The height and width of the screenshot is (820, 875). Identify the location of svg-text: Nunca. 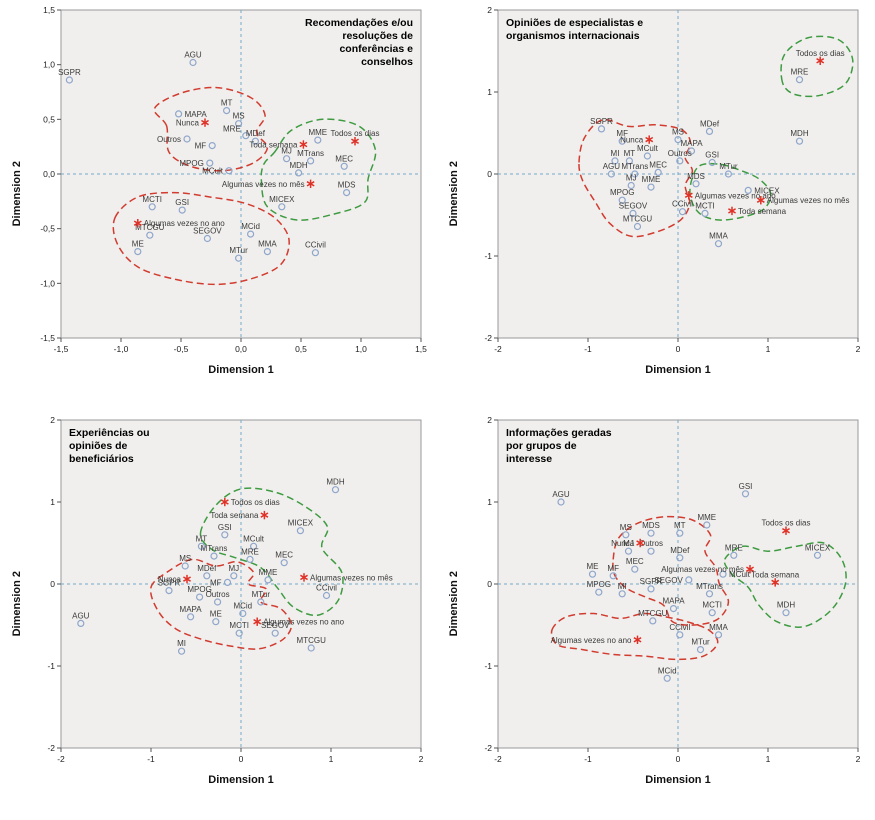
(188, 123).